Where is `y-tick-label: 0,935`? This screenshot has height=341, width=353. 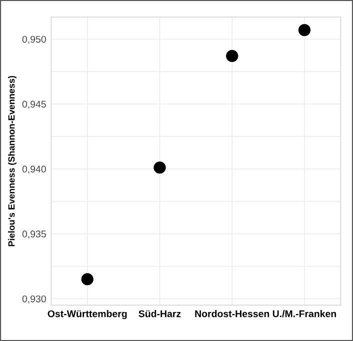
y-tick-label: 0,935 is located at coordinates (34, 234).